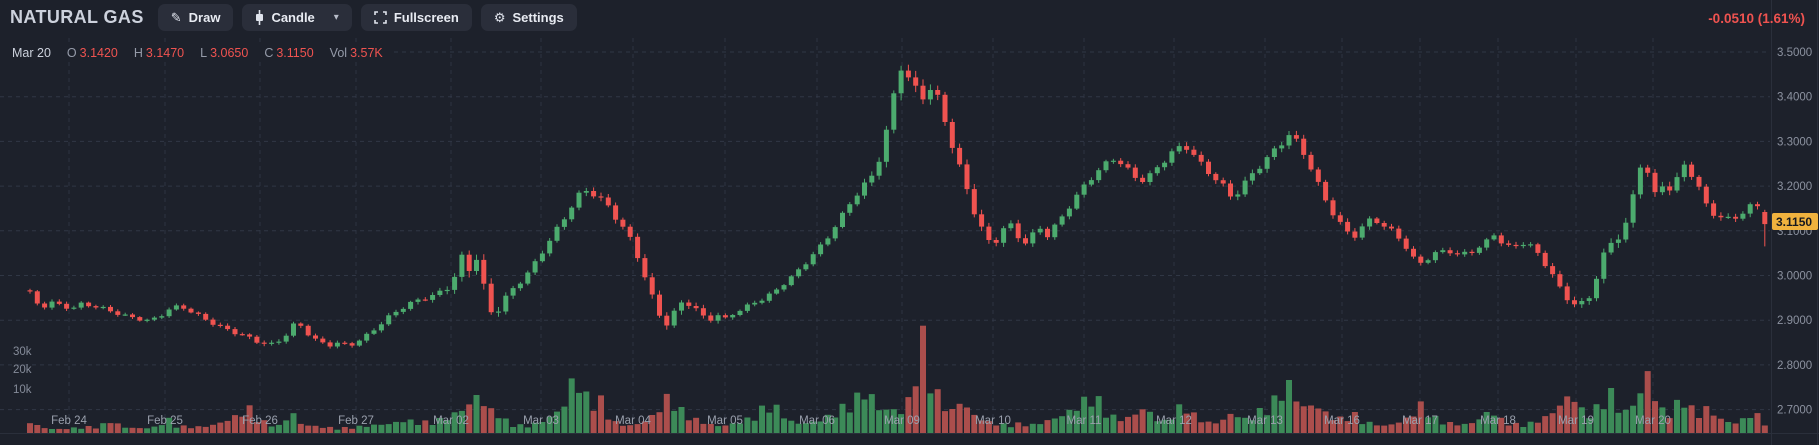  I want to click on svg-text: 3.2000, so click(1794, 187).